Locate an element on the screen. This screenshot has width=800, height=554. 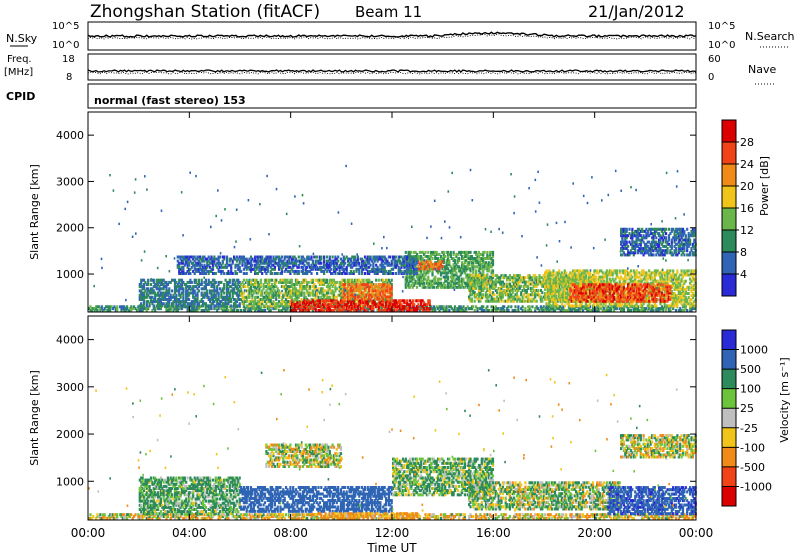
cpid-frame is located at coordinates (392, 96).